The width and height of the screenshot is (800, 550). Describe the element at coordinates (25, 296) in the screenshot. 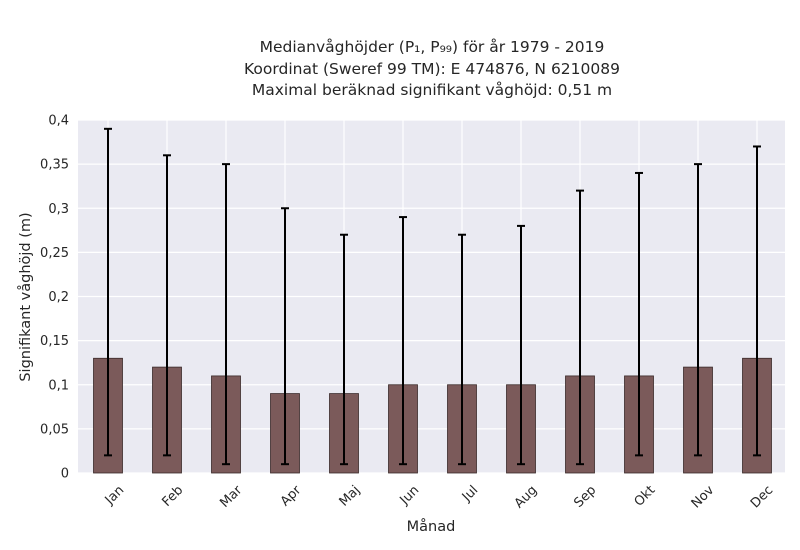

I see `y-axis-label: Signifikant våghöjd (m)` at that location.